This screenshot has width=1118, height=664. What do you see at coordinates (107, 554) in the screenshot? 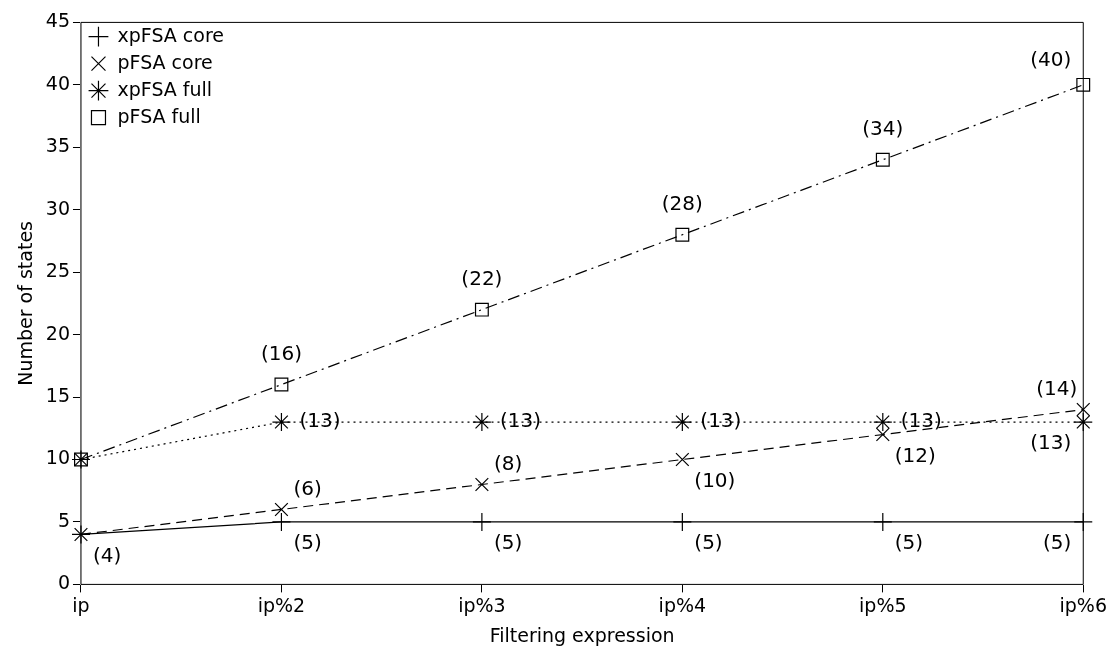
I see `data-label: (4)` at bounding box center [107, 554].